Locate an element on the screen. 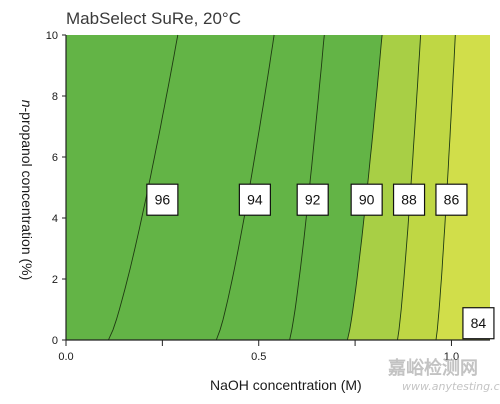  x-tick-label: 0.5 is located at coordinates (258, 357).